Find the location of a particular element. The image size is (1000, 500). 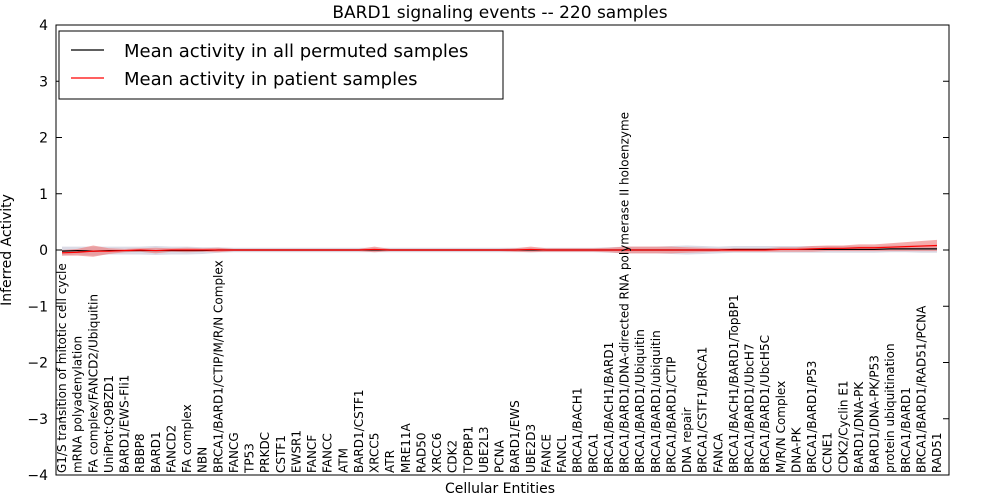

x-tick-label: FANCE is located at coordinates (546, 453).